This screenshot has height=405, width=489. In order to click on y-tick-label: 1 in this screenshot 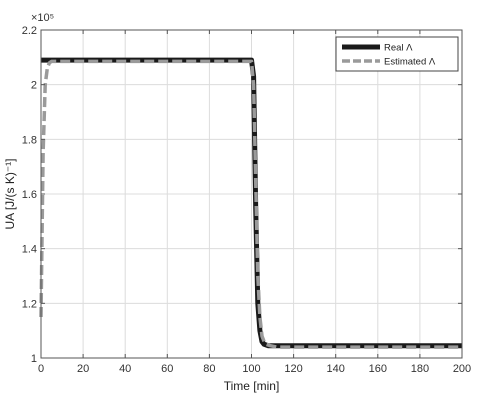, I will do `click(34, 359)`.